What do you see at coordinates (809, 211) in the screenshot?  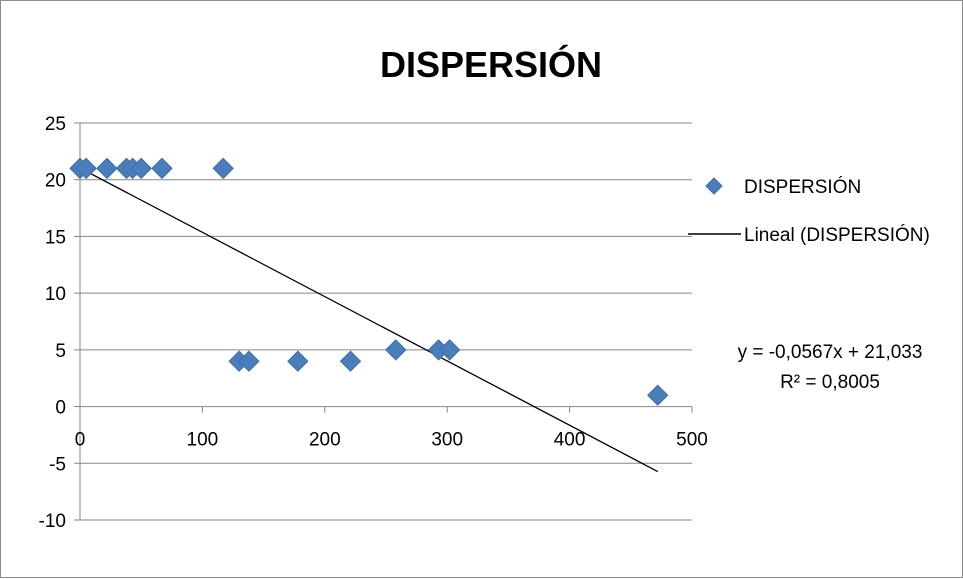 I see `legend: DISPERSIÓN Lineal (DISPERSIÓN)` at bounding box center [809, 211].